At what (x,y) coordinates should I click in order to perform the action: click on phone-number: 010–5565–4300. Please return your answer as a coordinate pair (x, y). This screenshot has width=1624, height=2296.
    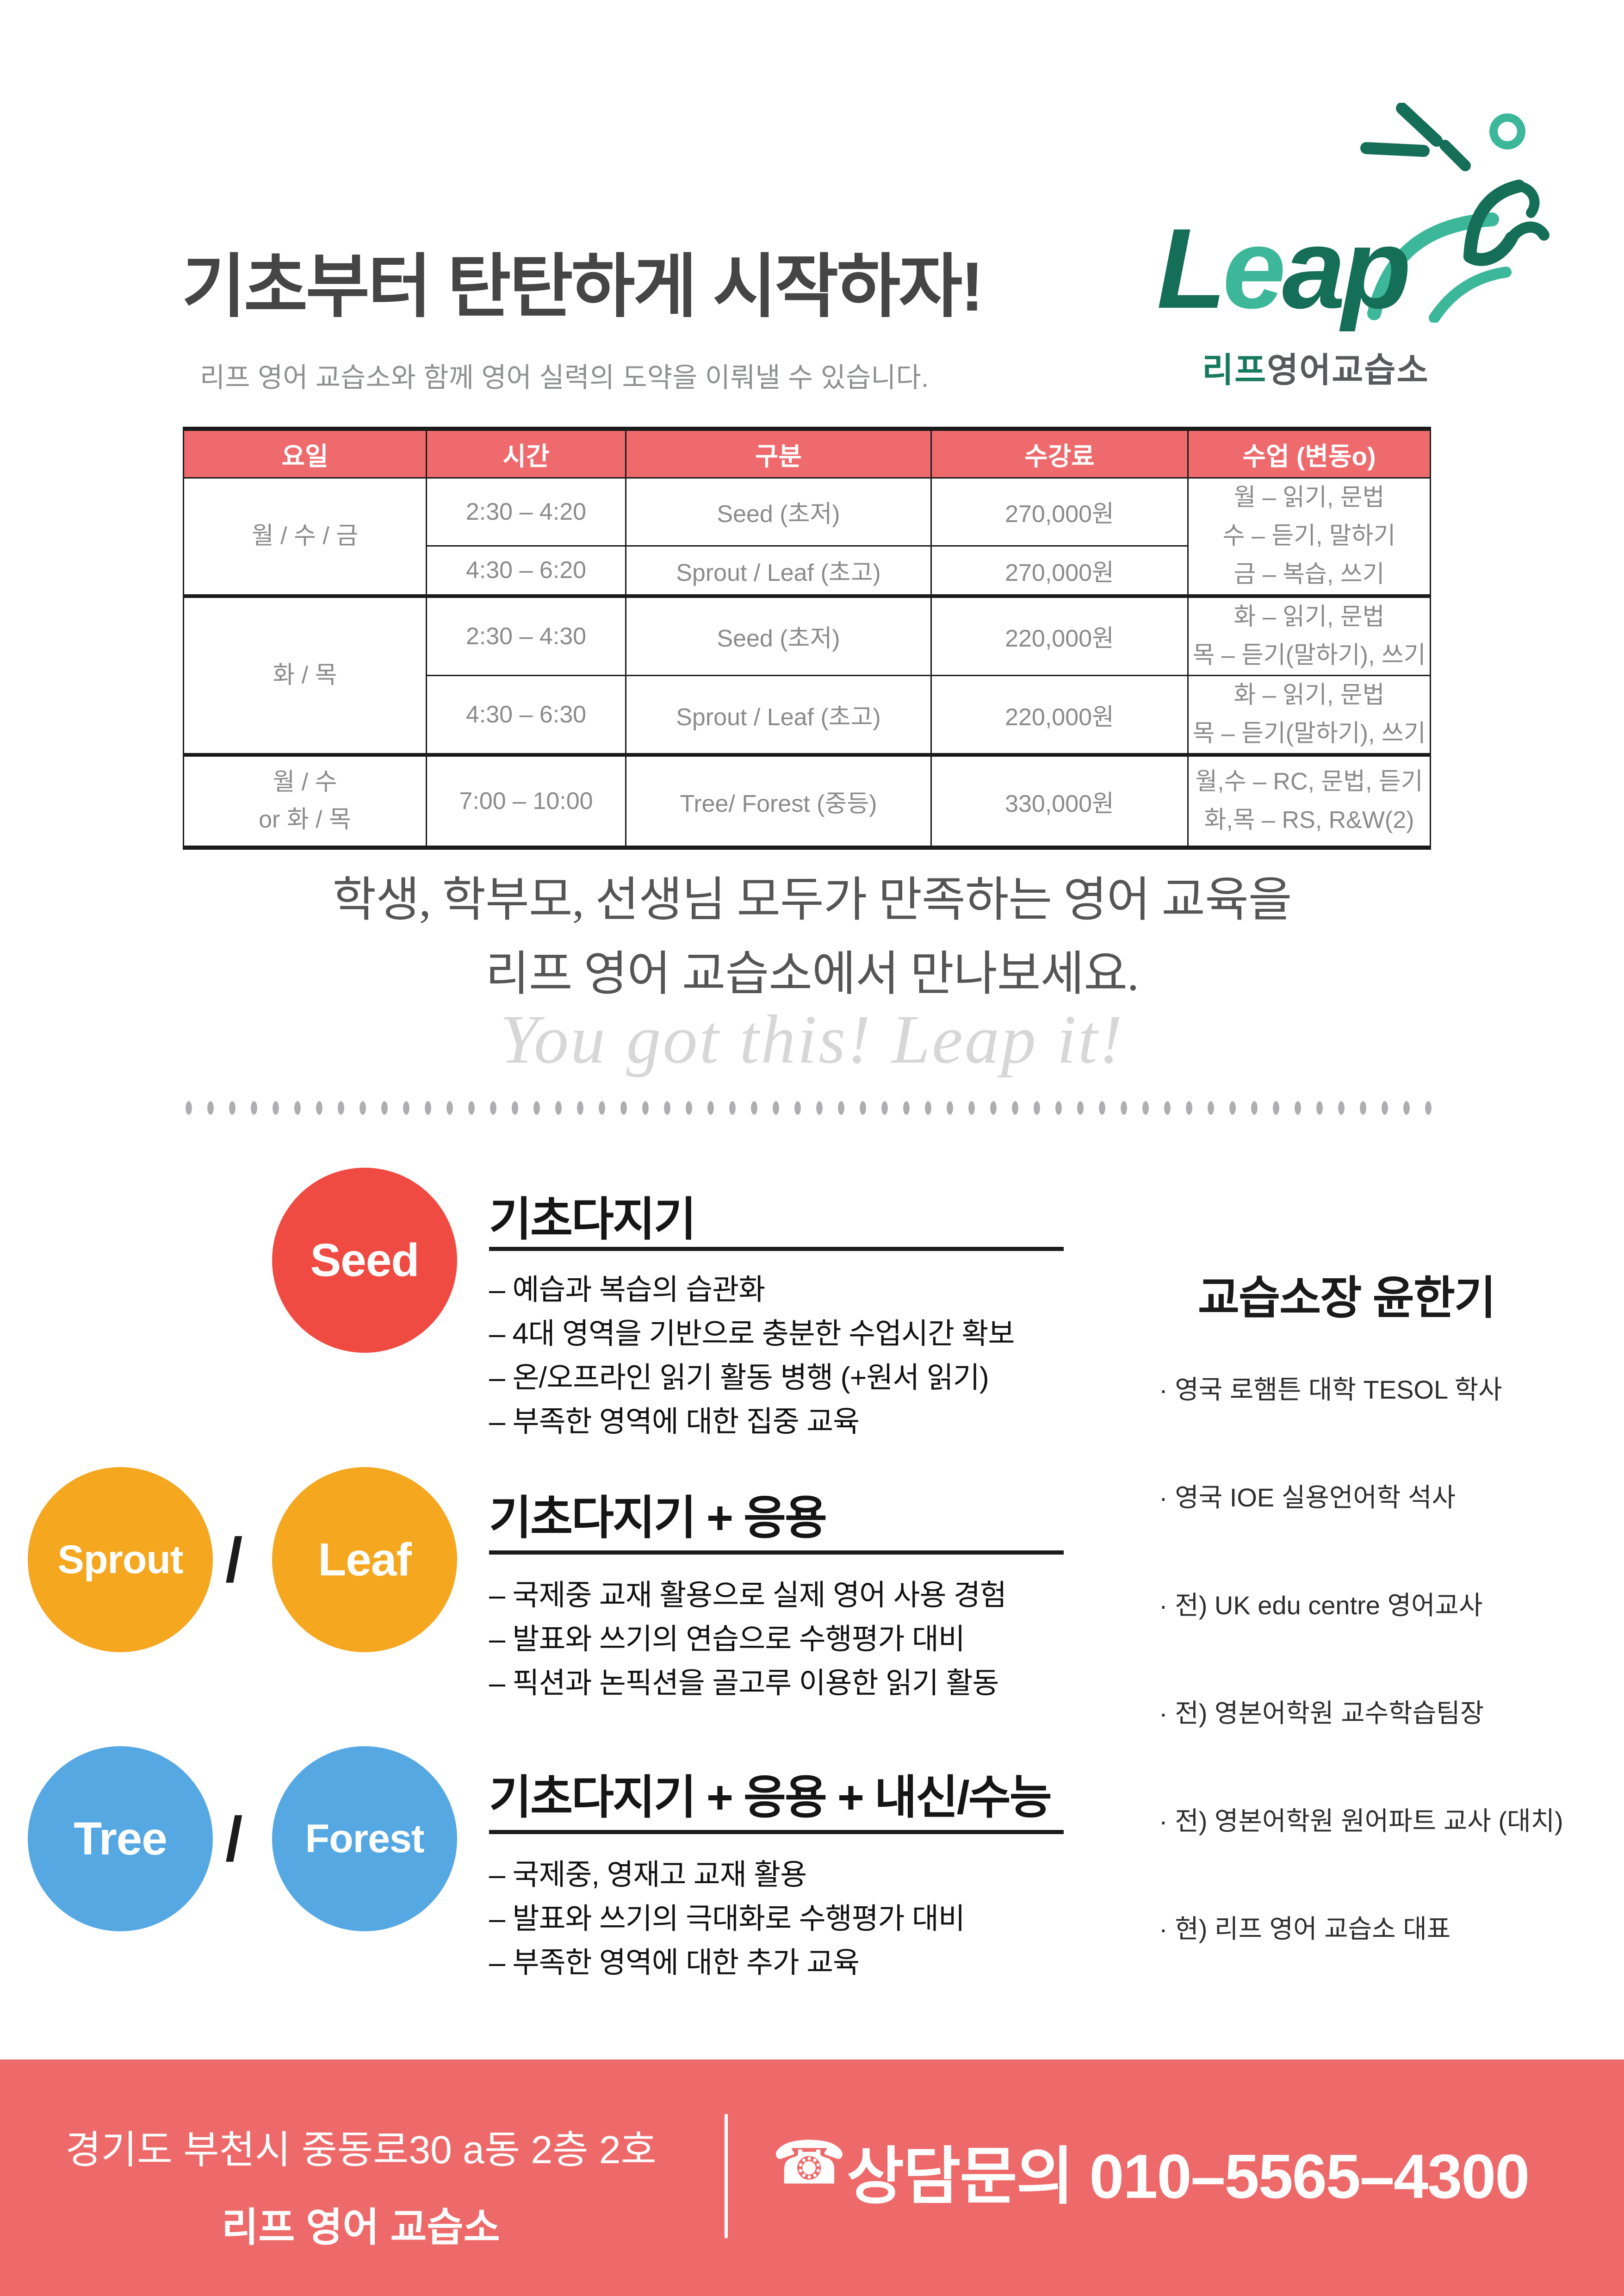
    Looking at the image, I should click on (1309, 2176).